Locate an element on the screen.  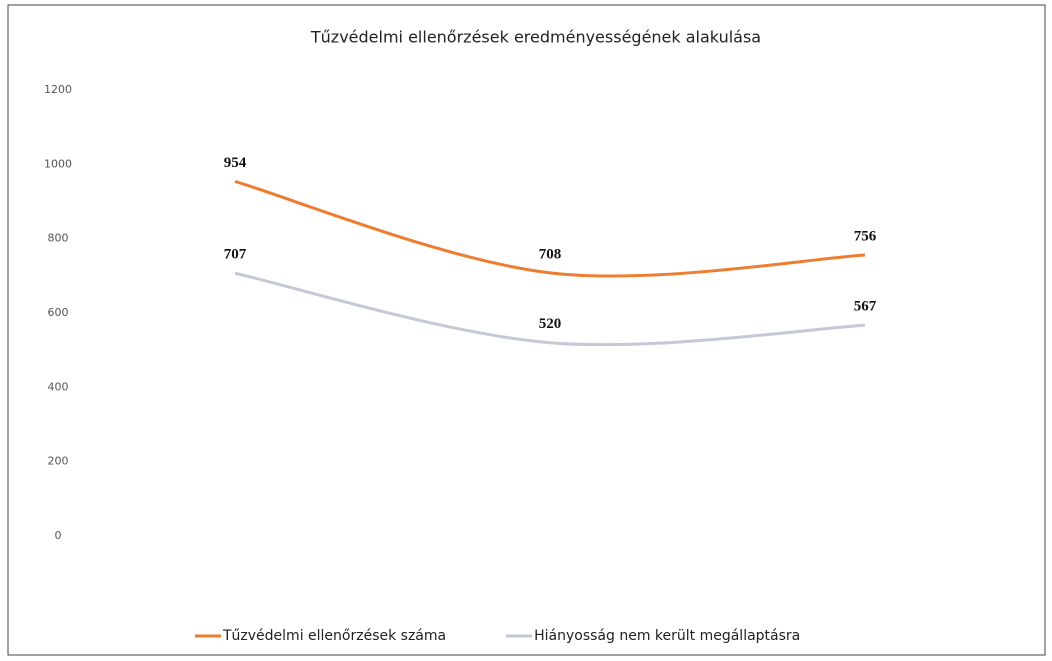
data-label: 707 is located at coordinates (235, 255).